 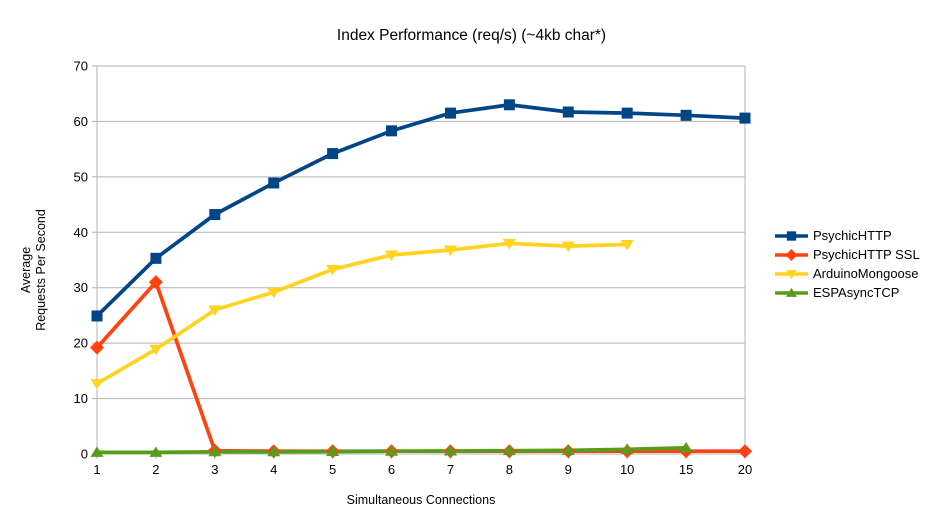 What do you see at coordinates (81, 287) in the screenshot?
I see `y-tick-label: 30` at bounding box center [81, 287].